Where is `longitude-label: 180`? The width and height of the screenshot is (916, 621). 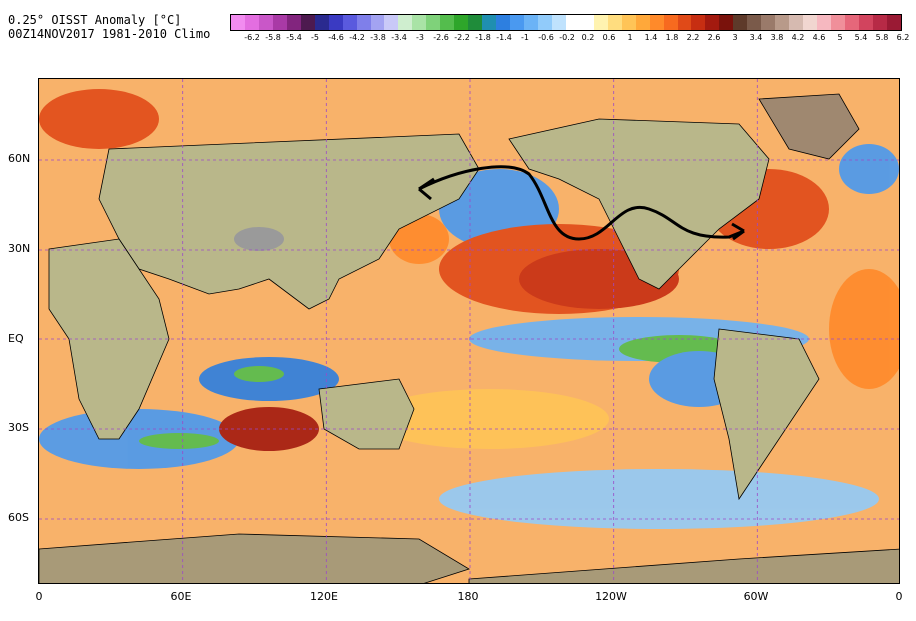 longitude-label: 180 is located at coordinates (468, 596).